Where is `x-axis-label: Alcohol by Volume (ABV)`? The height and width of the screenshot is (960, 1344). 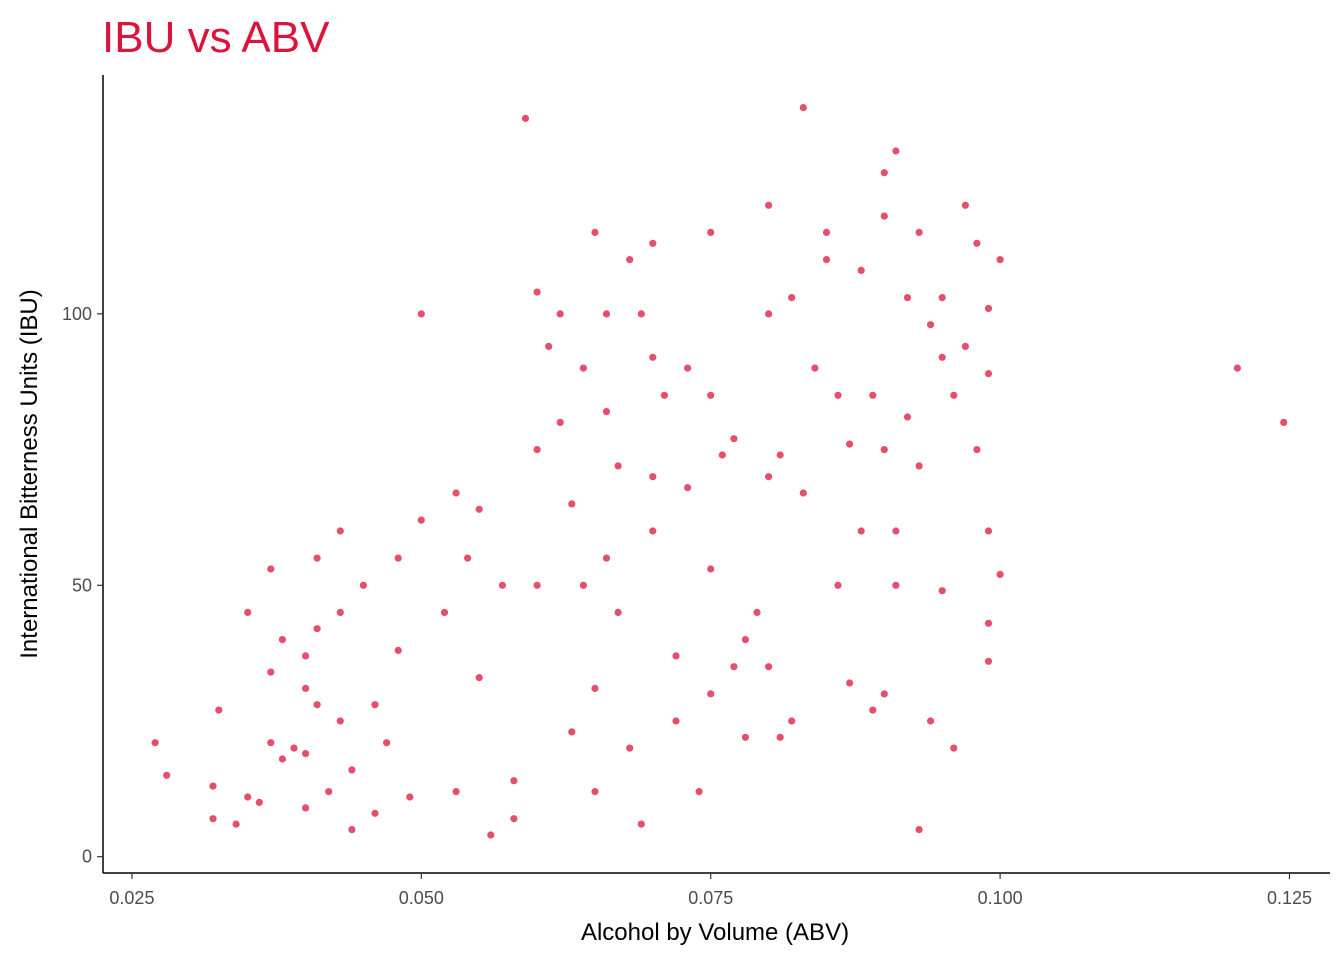 x-axis-label: Alcohol by Volume (ABV) is located at coordinates (715, 932).